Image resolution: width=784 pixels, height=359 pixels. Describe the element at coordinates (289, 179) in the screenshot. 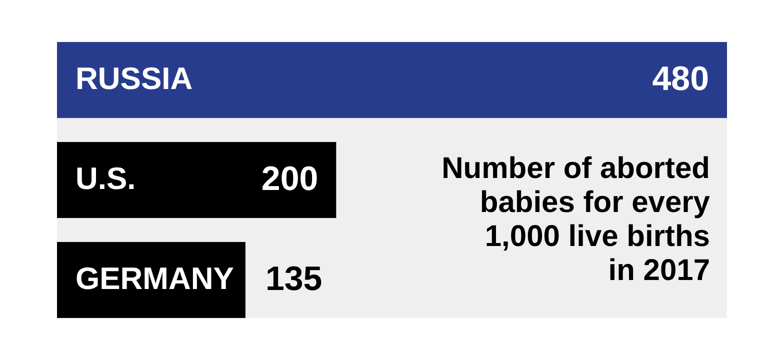

I see `data-label: 200` at that location.